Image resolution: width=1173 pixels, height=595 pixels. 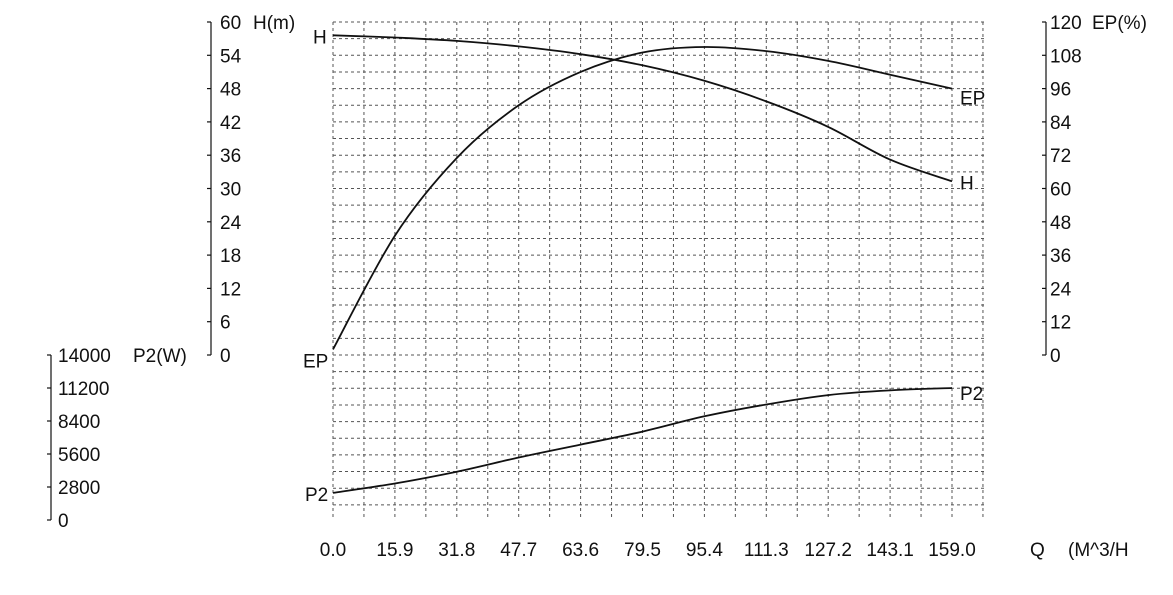 What do you see at coordinates (231, 223) in the screenshot?
I see `head-axis-tick-label: 24` at bounding box center [231, 223].